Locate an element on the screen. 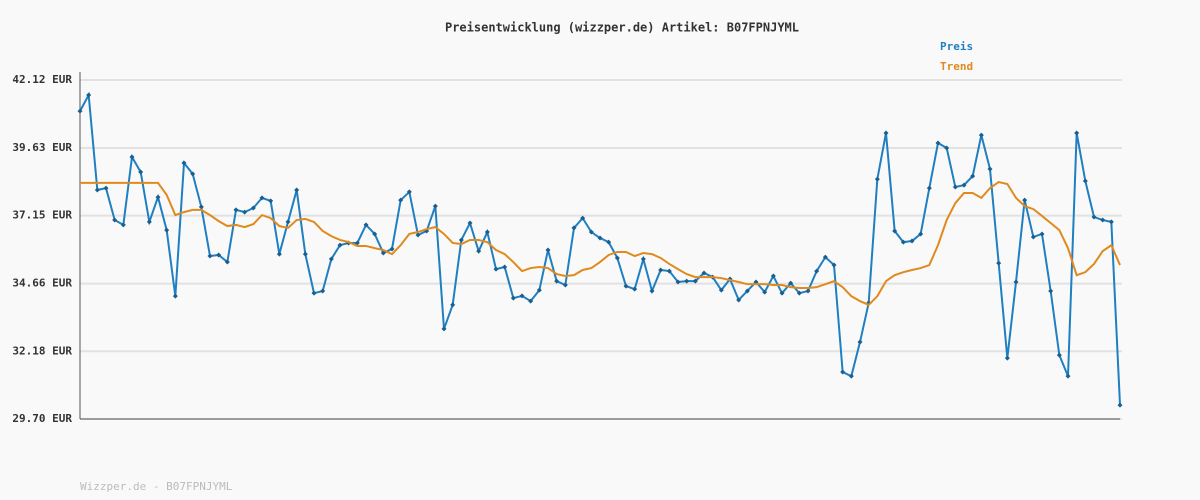 The image size is (1200, 500). y-tick-label: 37.15 EUR is located at coordinates (42, 215).